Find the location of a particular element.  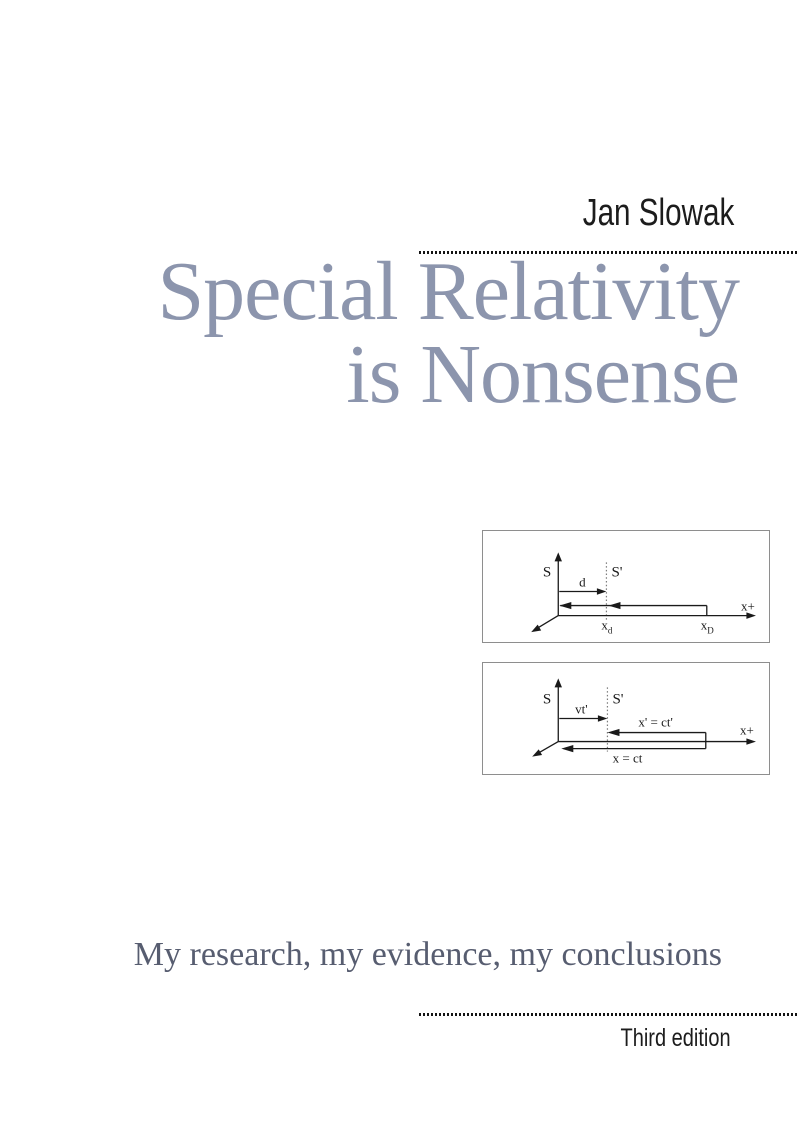

subtitle: My research, my evidence, my conclusions is located at coordinates (427, 954).